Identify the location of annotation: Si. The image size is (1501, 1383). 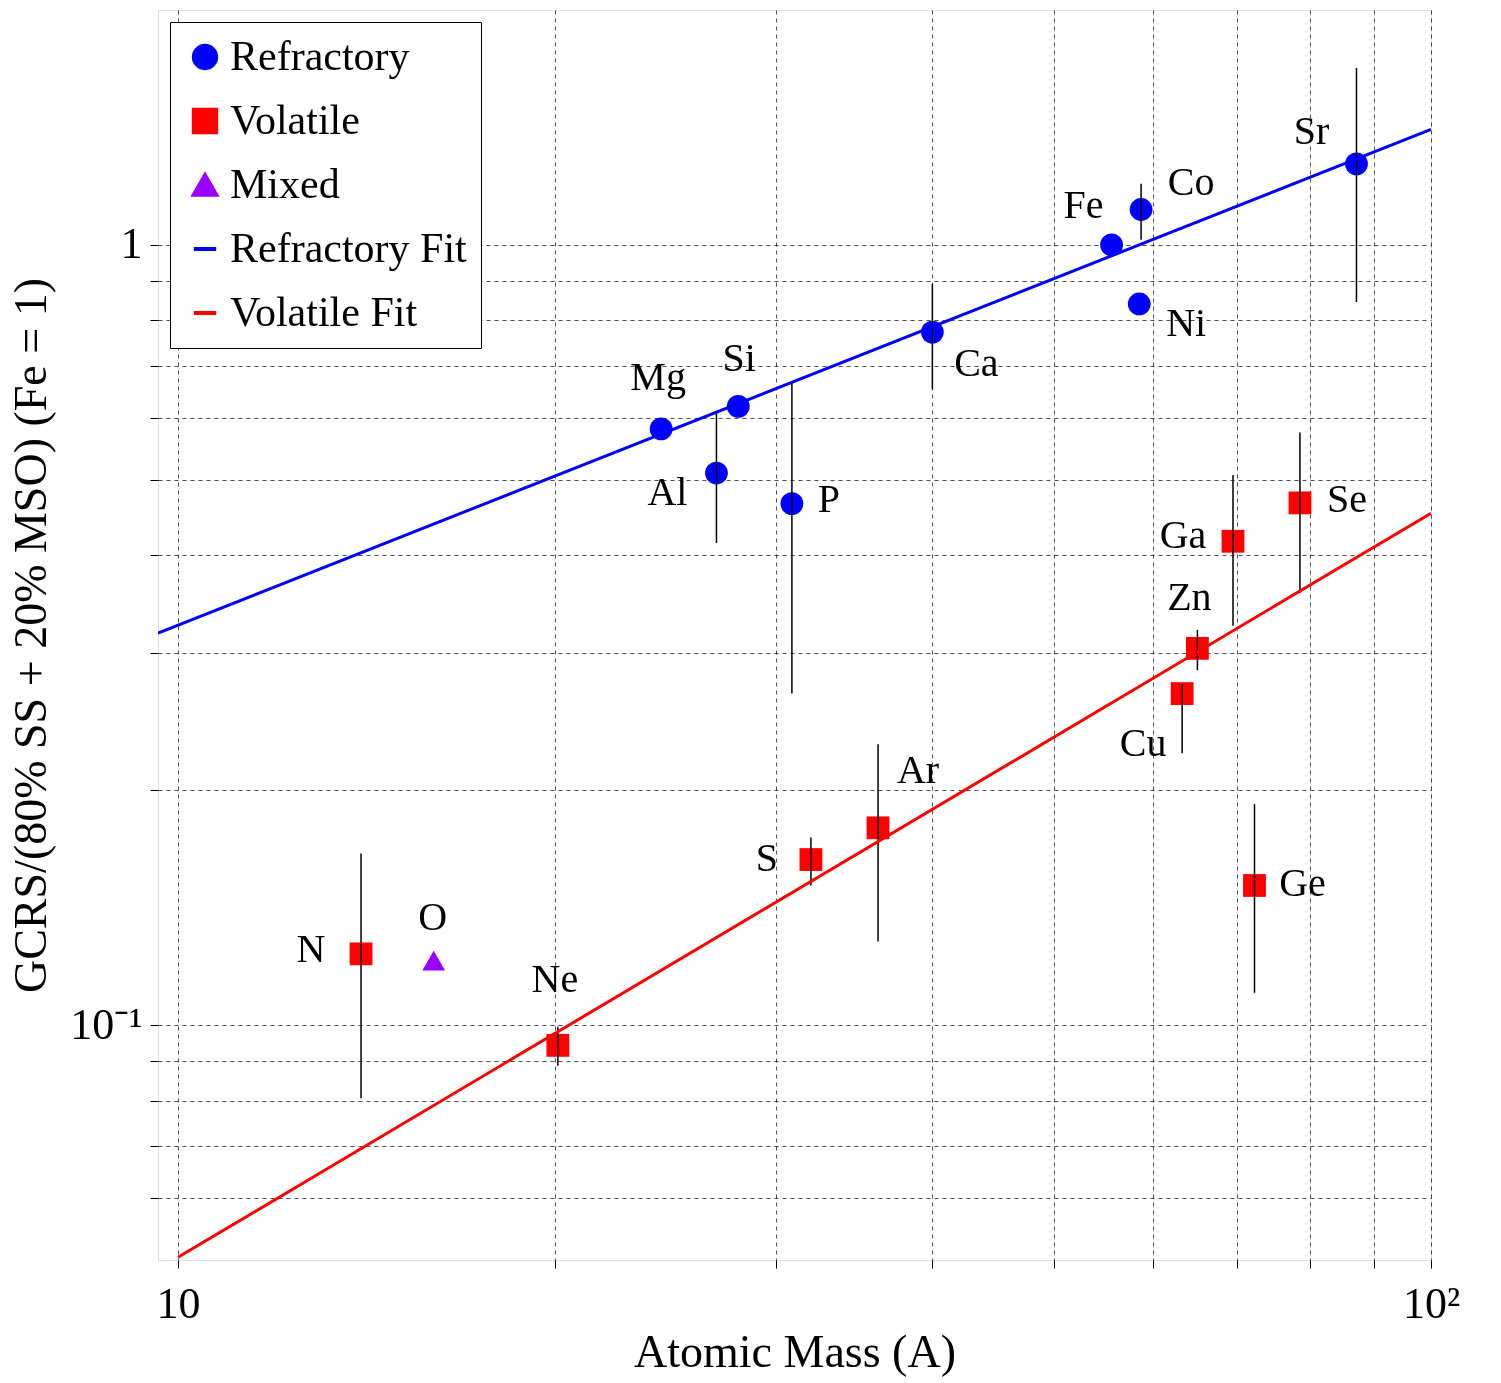
(739, 358).